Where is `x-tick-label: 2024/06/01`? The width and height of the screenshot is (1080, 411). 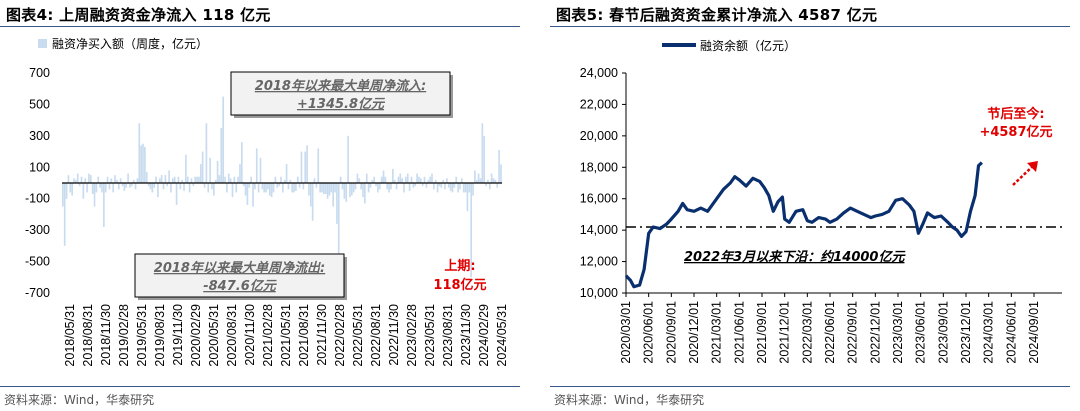 x-tick-label: 2024/06/01 is located at coordinates (1011, 332).